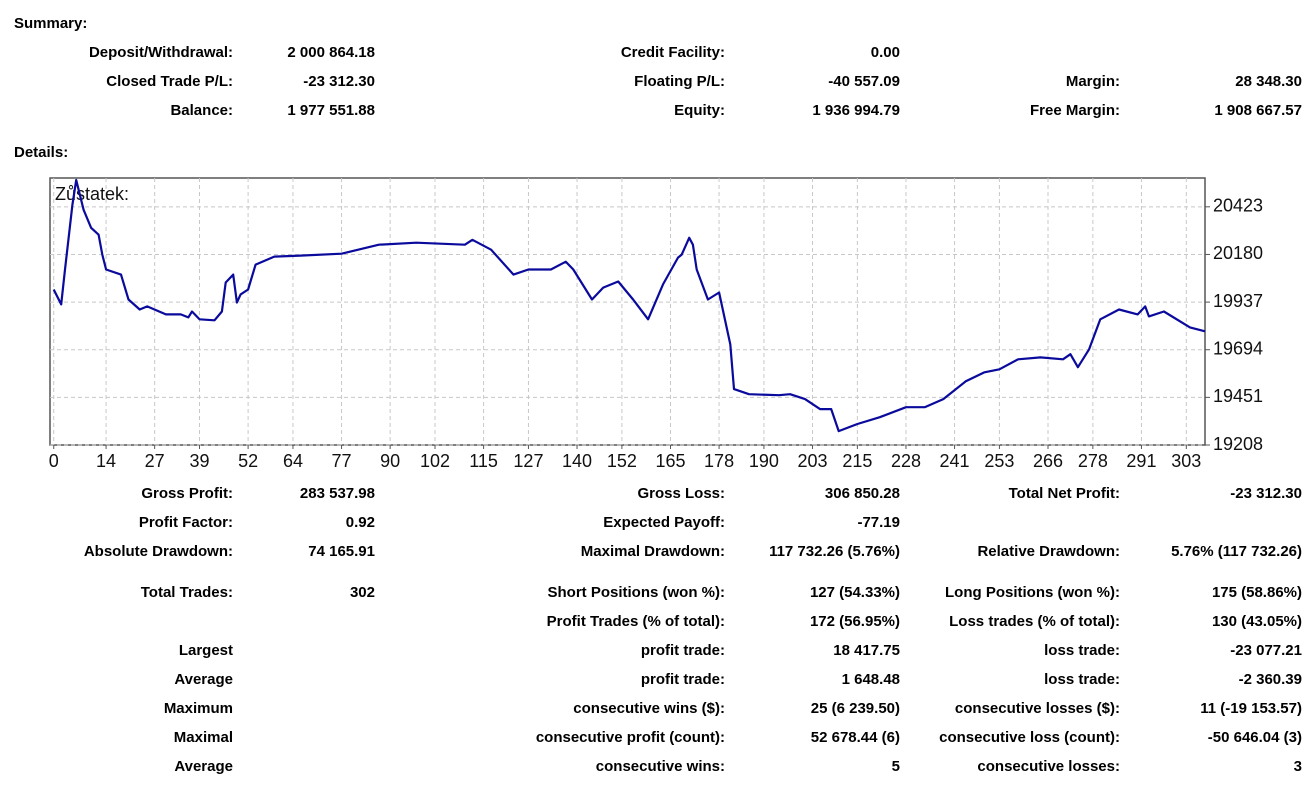  I want to click on field-value: 3, so click(1298, 766).